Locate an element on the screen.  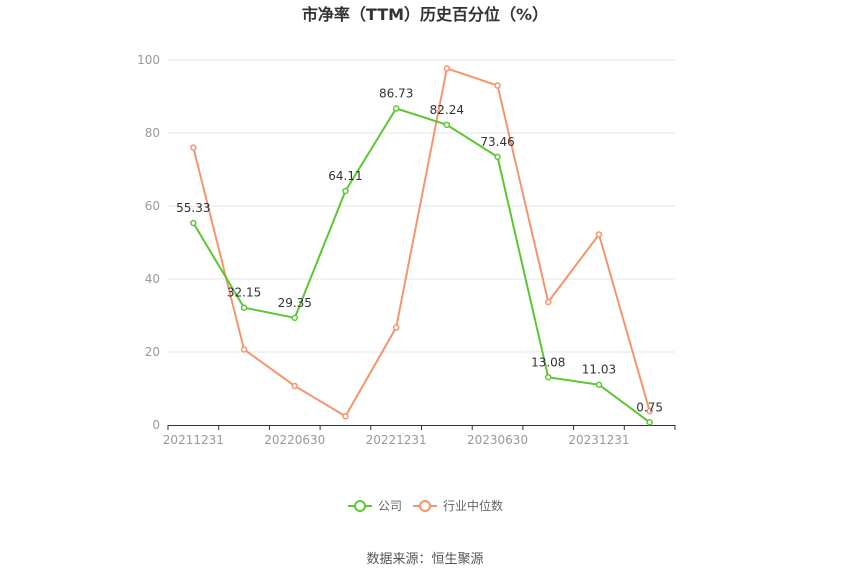
data-label: 86.73 is located at coordinates (396, 93).